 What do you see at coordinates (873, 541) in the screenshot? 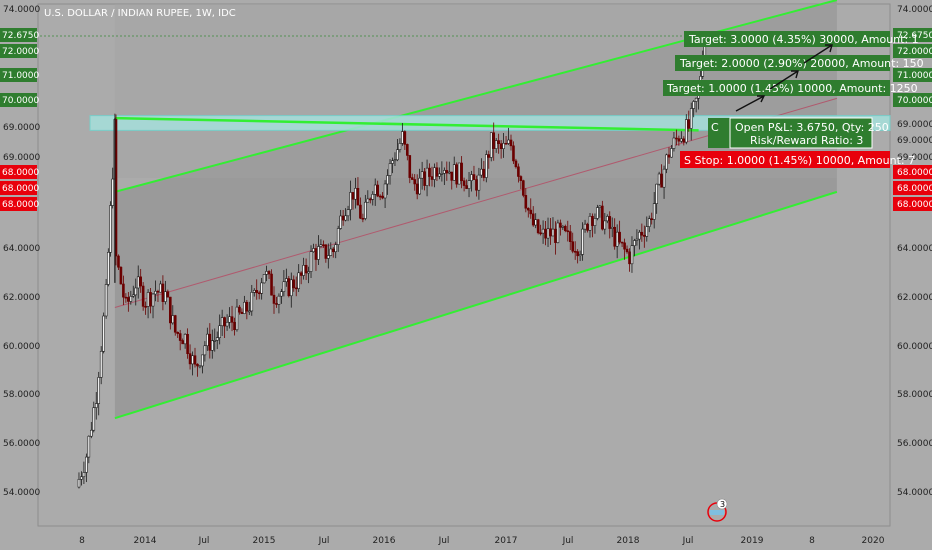
I see `x-tick: 2020` at bounding box center [873, 541].